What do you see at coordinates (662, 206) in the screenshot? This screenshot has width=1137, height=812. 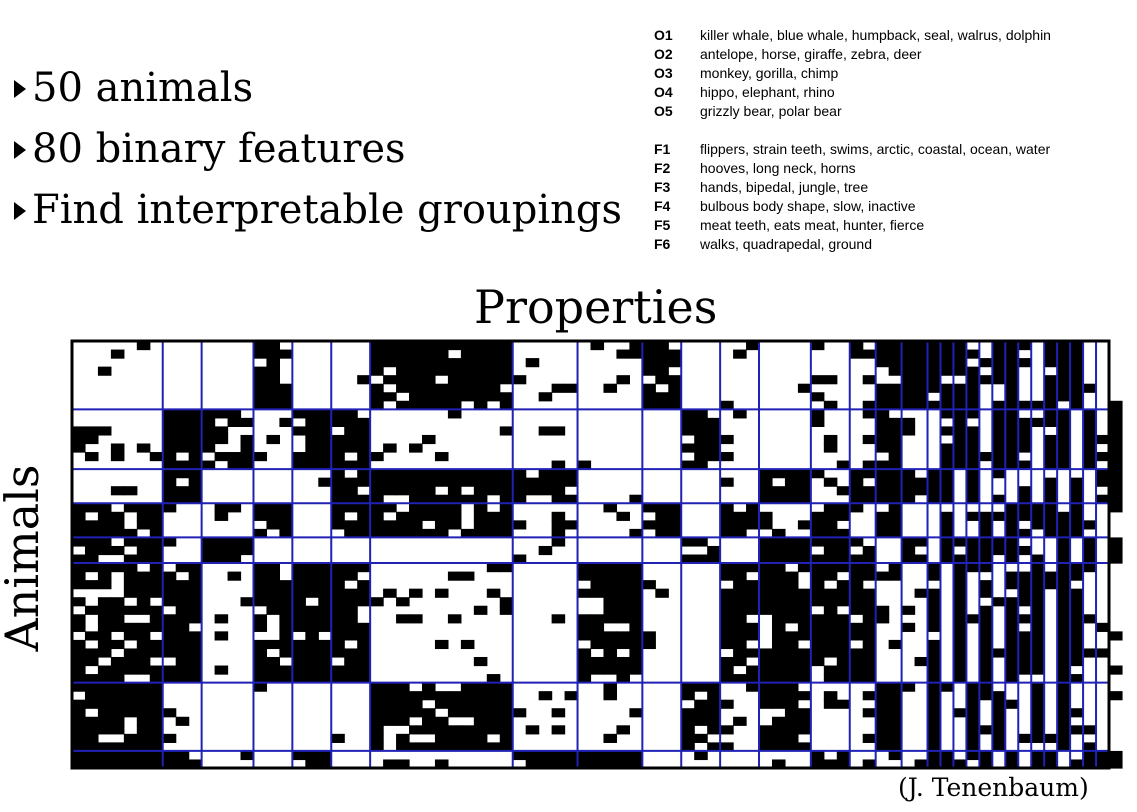 I see `legend-code: F4` at bounding box center [662, 206].